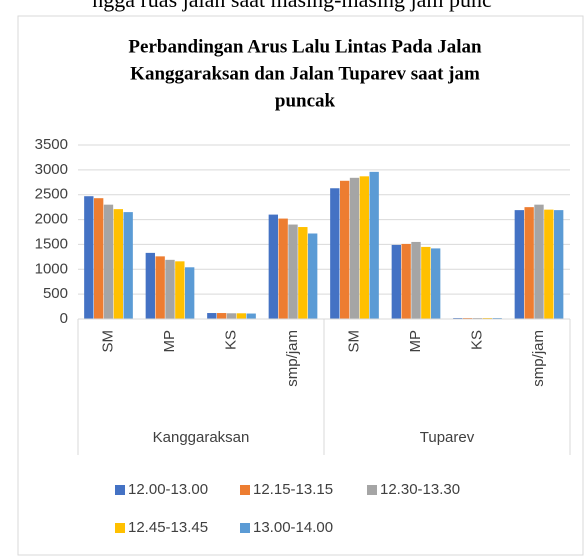 This screenshot has height=556, width=584. What do you see at coordinates (168, 527) in the screenshot?
I see `legend-label: 12.45-13.45` at bounding box center [168, 527].